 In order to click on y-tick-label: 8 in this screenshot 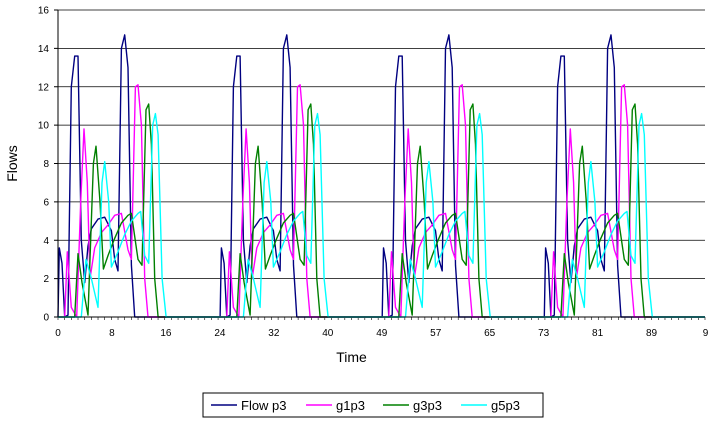, I will do `click(46, 164)`.